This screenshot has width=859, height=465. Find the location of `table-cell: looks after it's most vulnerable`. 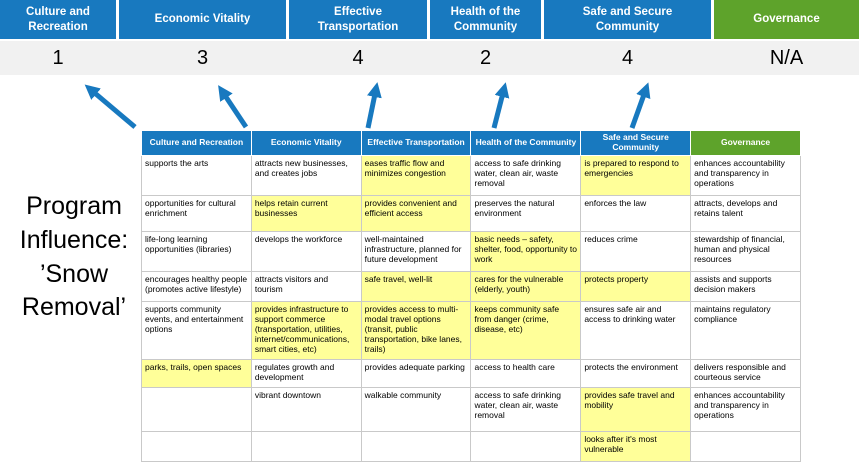

table-cell: looks after it's most vulnerable is located at coordinates (636, 446).